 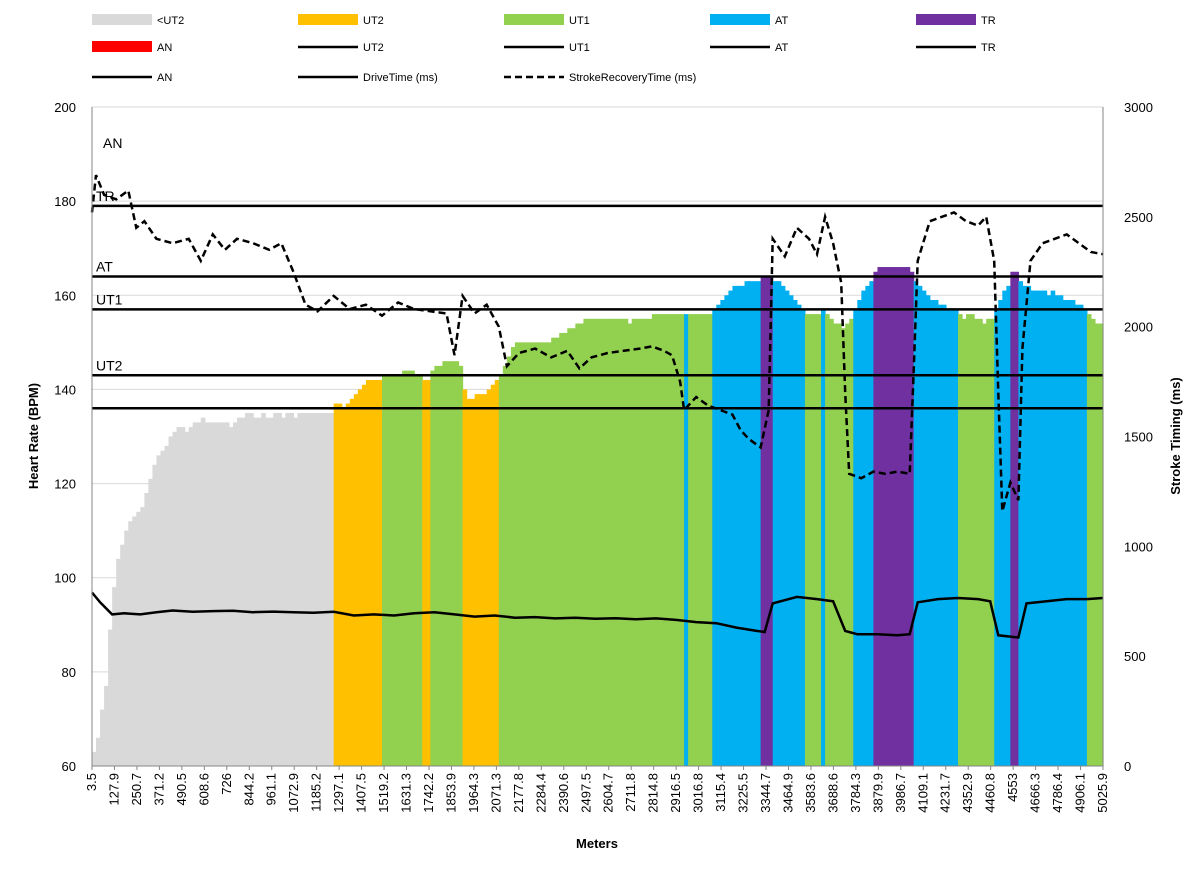 What do you see at coordinates (112, 143) in the screenshot?
I see `threshold-label: AN` at bounding box center [112, 143].